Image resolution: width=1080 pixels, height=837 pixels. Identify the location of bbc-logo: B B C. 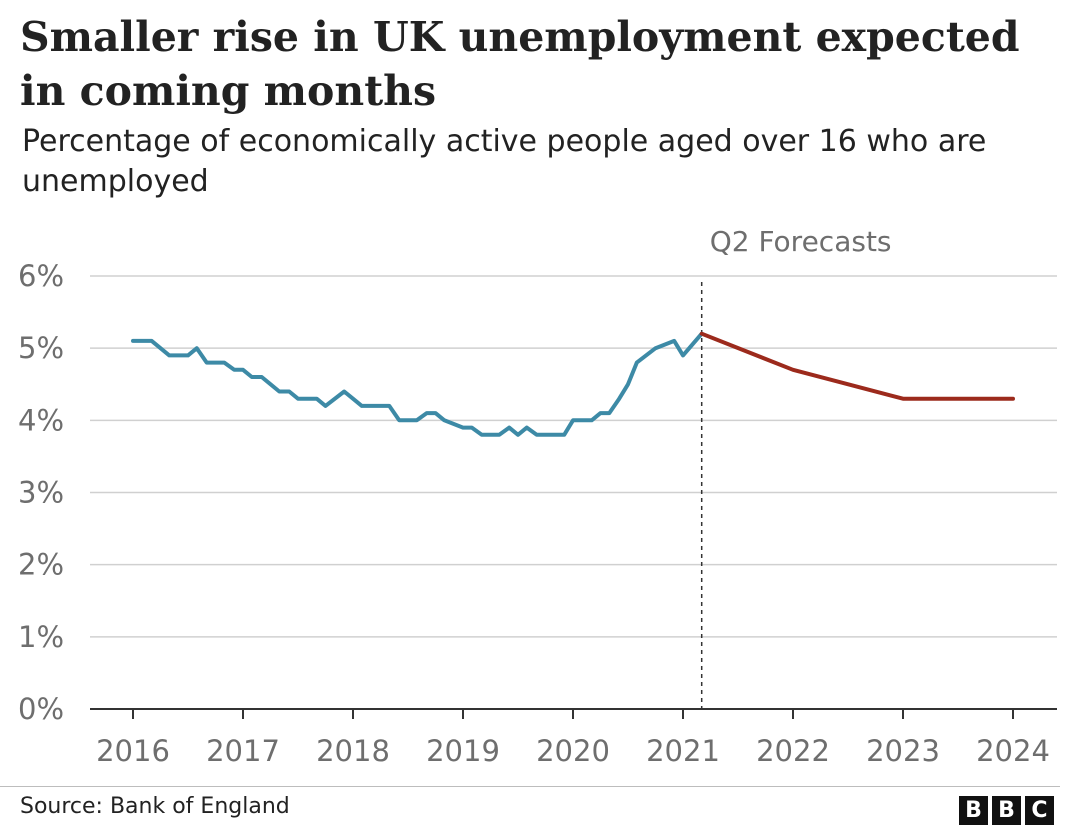
(1006, 810).